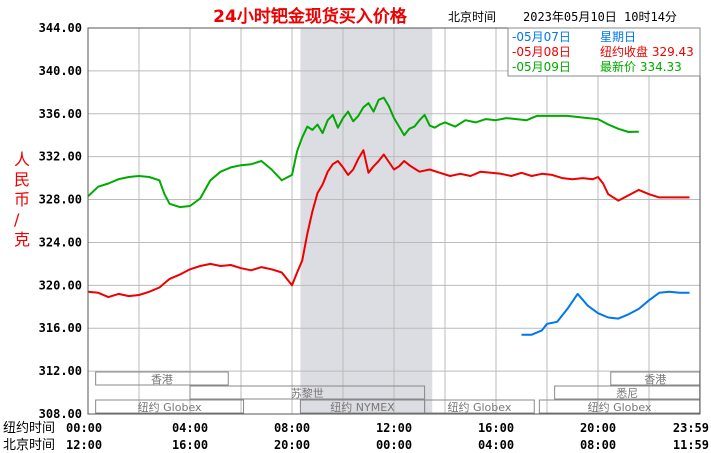  I want to click on x-tick-label-beijing: 16:00, so click(190, 445).